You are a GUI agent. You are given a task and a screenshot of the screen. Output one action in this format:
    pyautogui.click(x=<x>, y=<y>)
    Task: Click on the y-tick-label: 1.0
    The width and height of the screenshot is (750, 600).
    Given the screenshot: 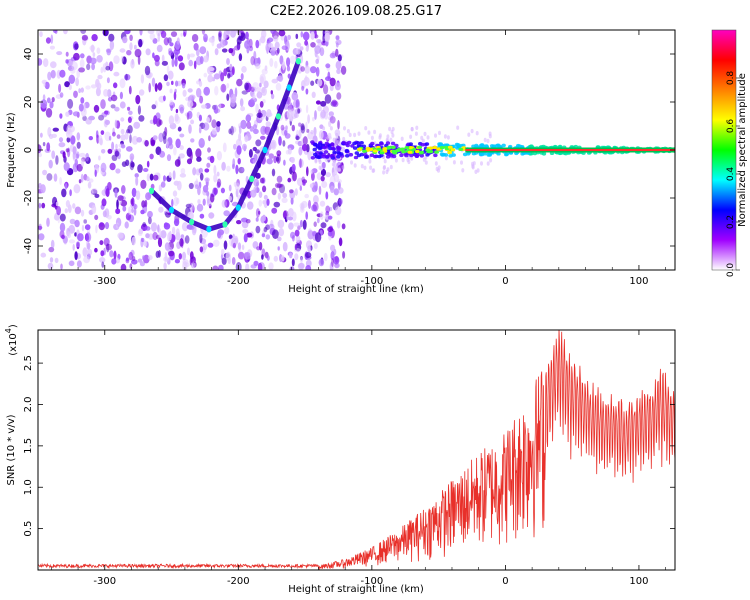 What is the action you would take?
    pyautogui.click(x=28, y=487)
    